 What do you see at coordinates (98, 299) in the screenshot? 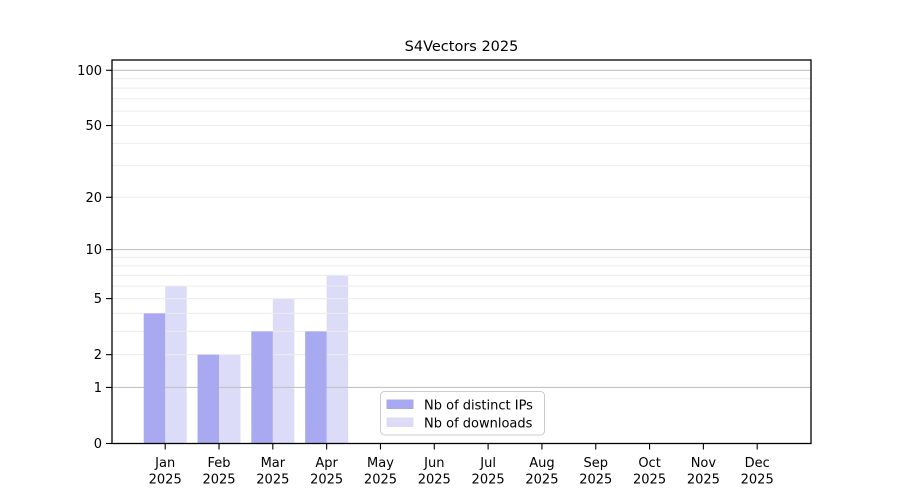
I see `y-tick-label: 5` at bounding box center [98, 299].